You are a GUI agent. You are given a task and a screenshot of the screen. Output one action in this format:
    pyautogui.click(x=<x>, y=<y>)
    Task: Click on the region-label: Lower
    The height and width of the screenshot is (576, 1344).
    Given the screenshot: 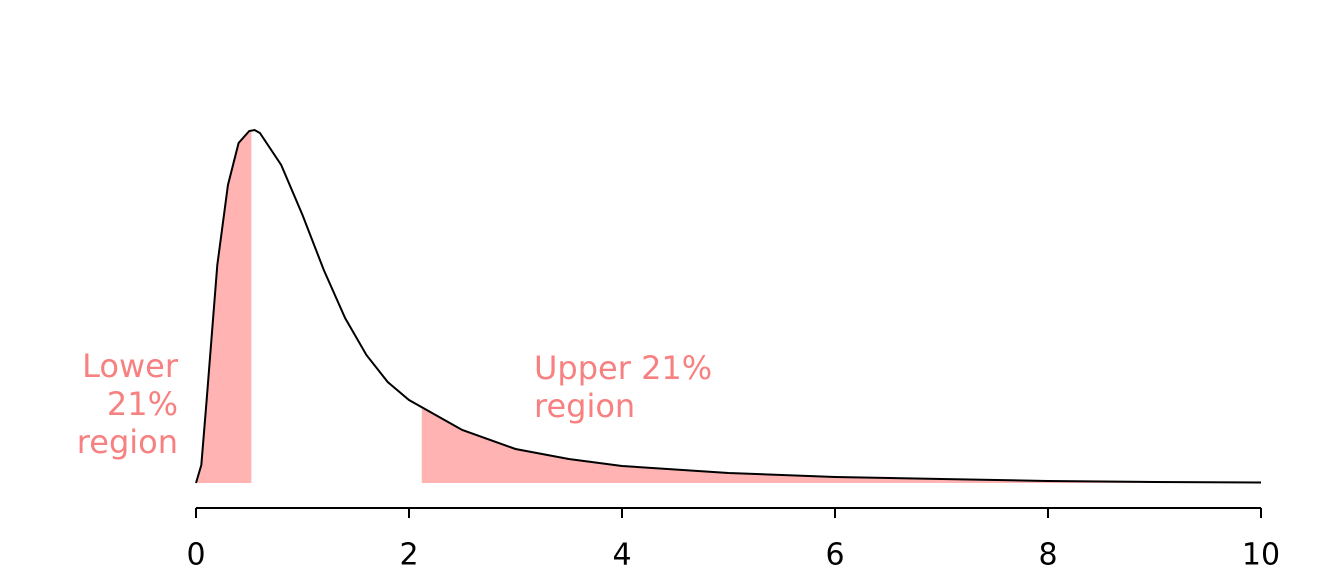 What is the action you would take?
    pyautogui.click(x=130, y=366)
    